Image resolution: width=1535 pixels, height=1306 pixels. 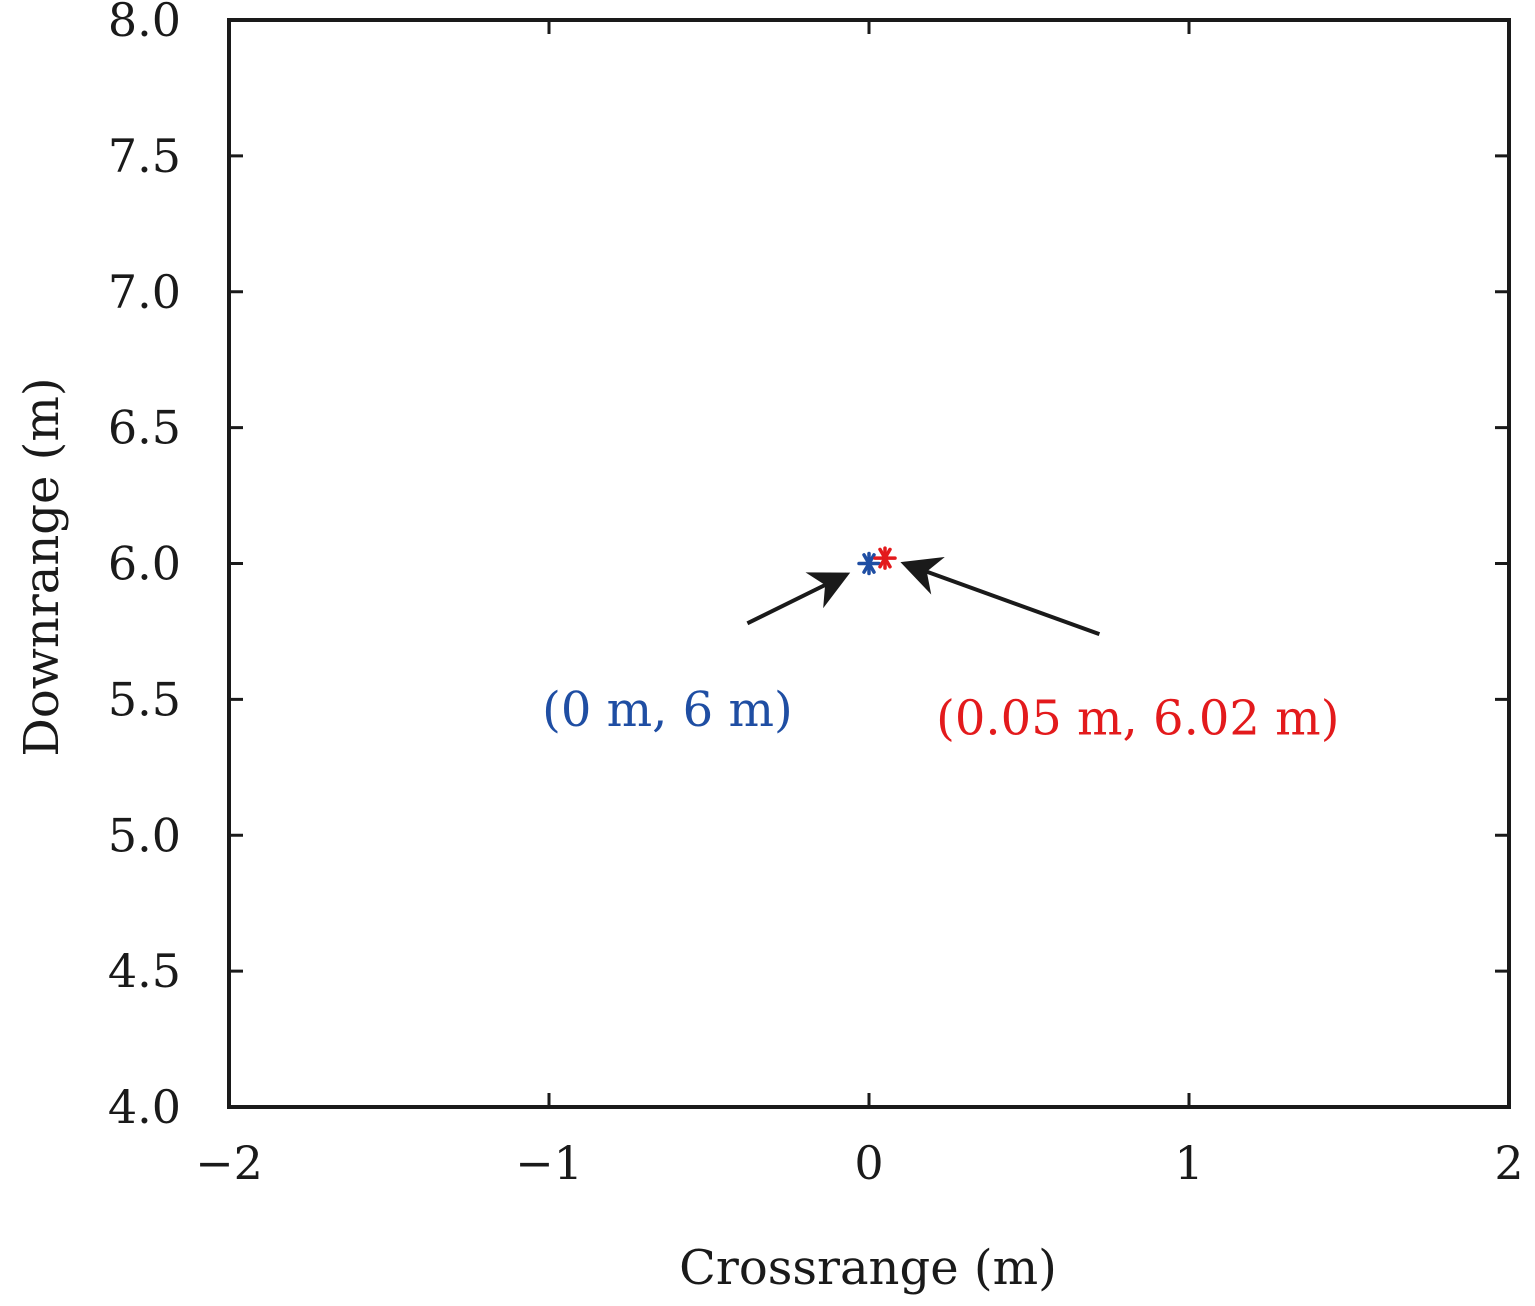 I want to click on x-tick-label: 0, so click(x=868, y=1163).